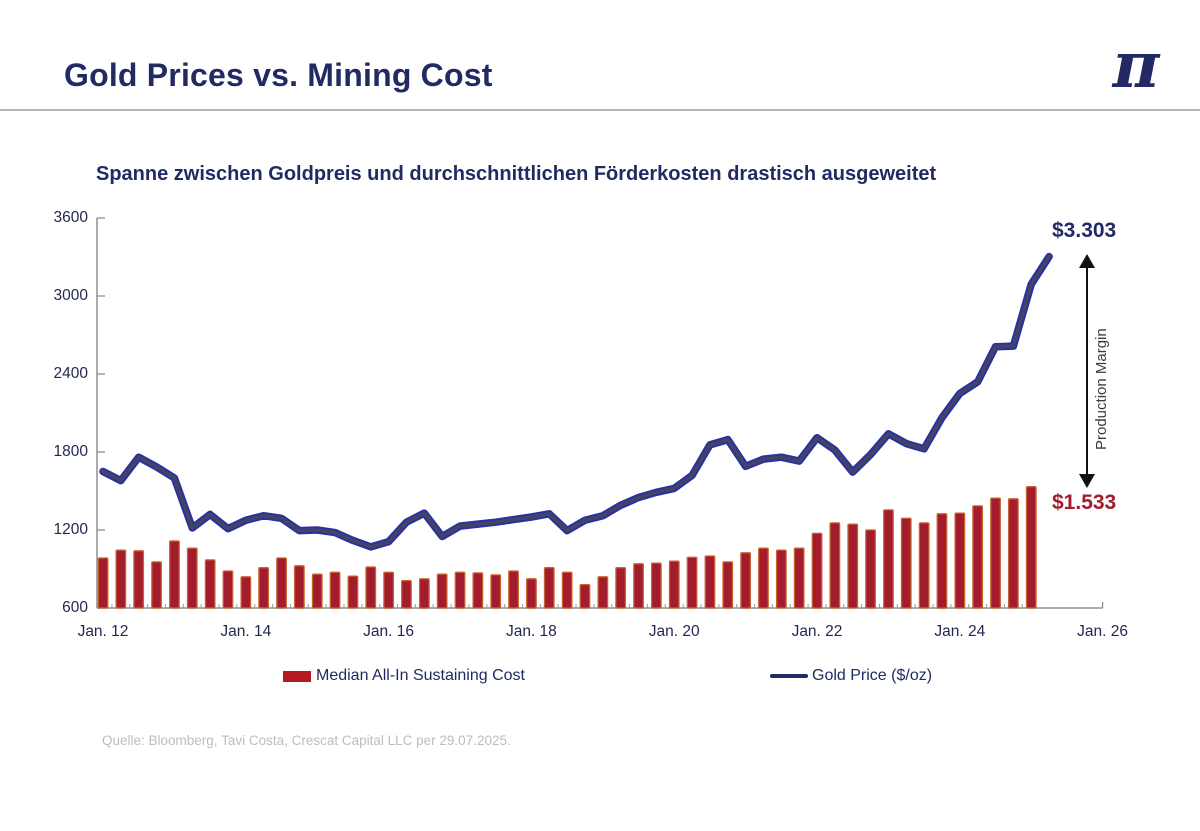 This screenshot has height=831, width=1200. What do you see at coordinates (70, 451) in the screenshot?
I see `y-axis-label: 1800` at bounding box center [70, 451].